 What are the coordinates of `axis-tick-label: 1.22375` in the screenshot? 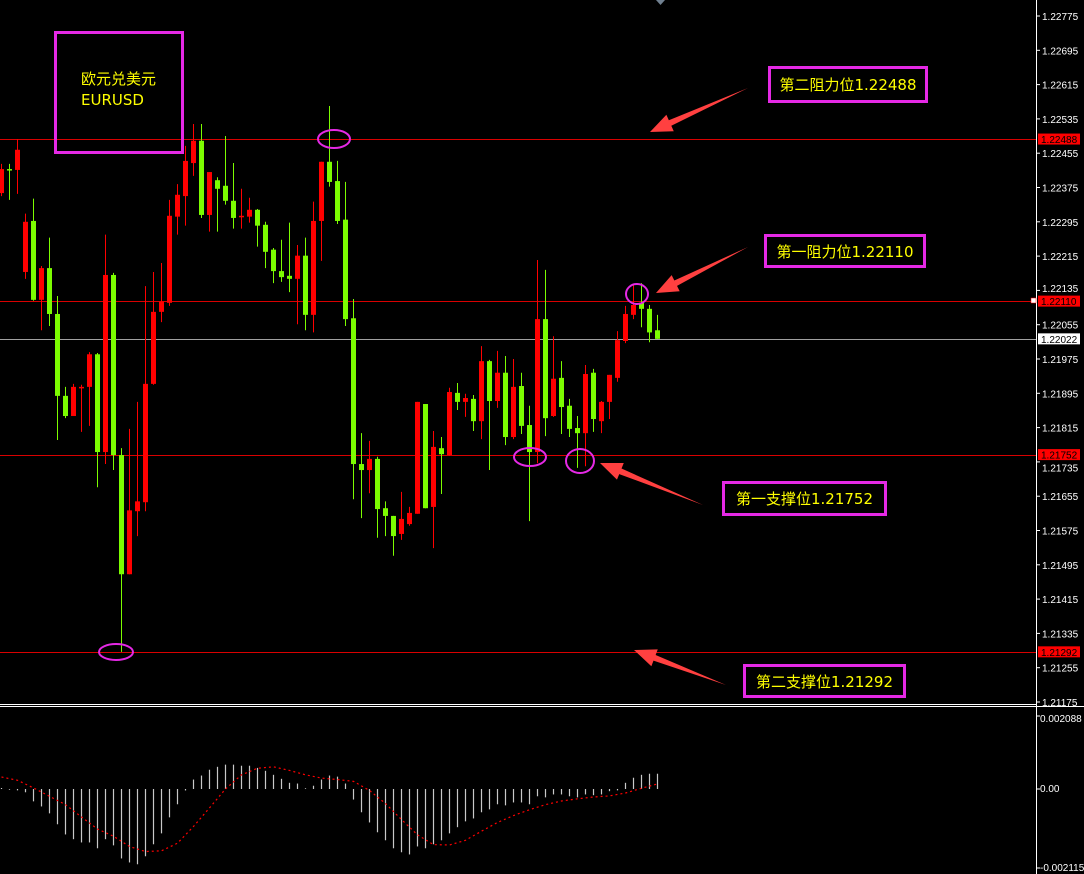 It's located at (1060, 189).